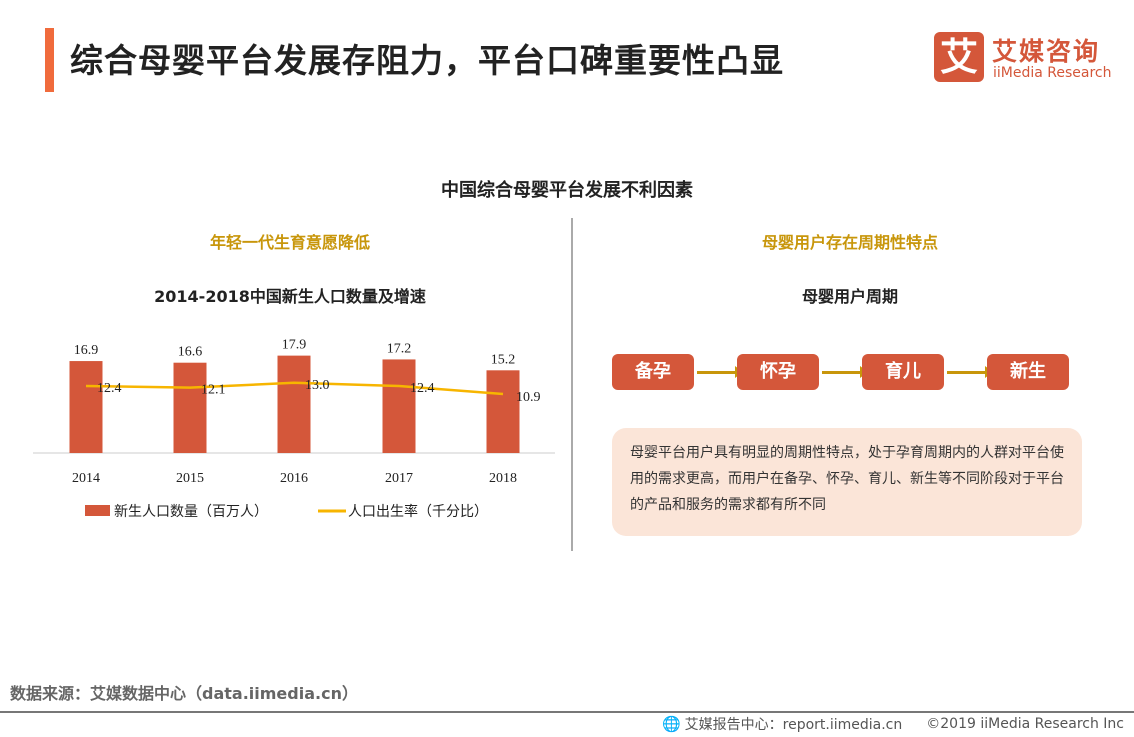 The height and width of the screenshot is (737, 1134). Describe the element at coordinates (503, 411) in the screenshot. I see `bar-2018` at that location.